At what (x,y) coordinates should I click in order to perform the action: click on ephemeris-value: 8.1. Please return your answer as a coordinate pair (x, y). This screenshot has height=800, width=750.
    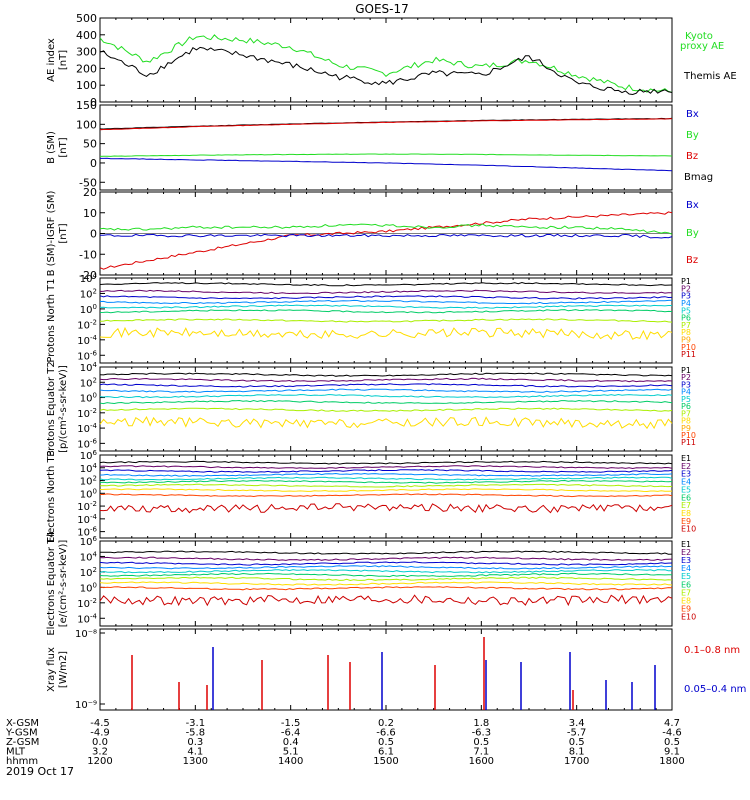
    Looking at the image, I should click on (577, 752).